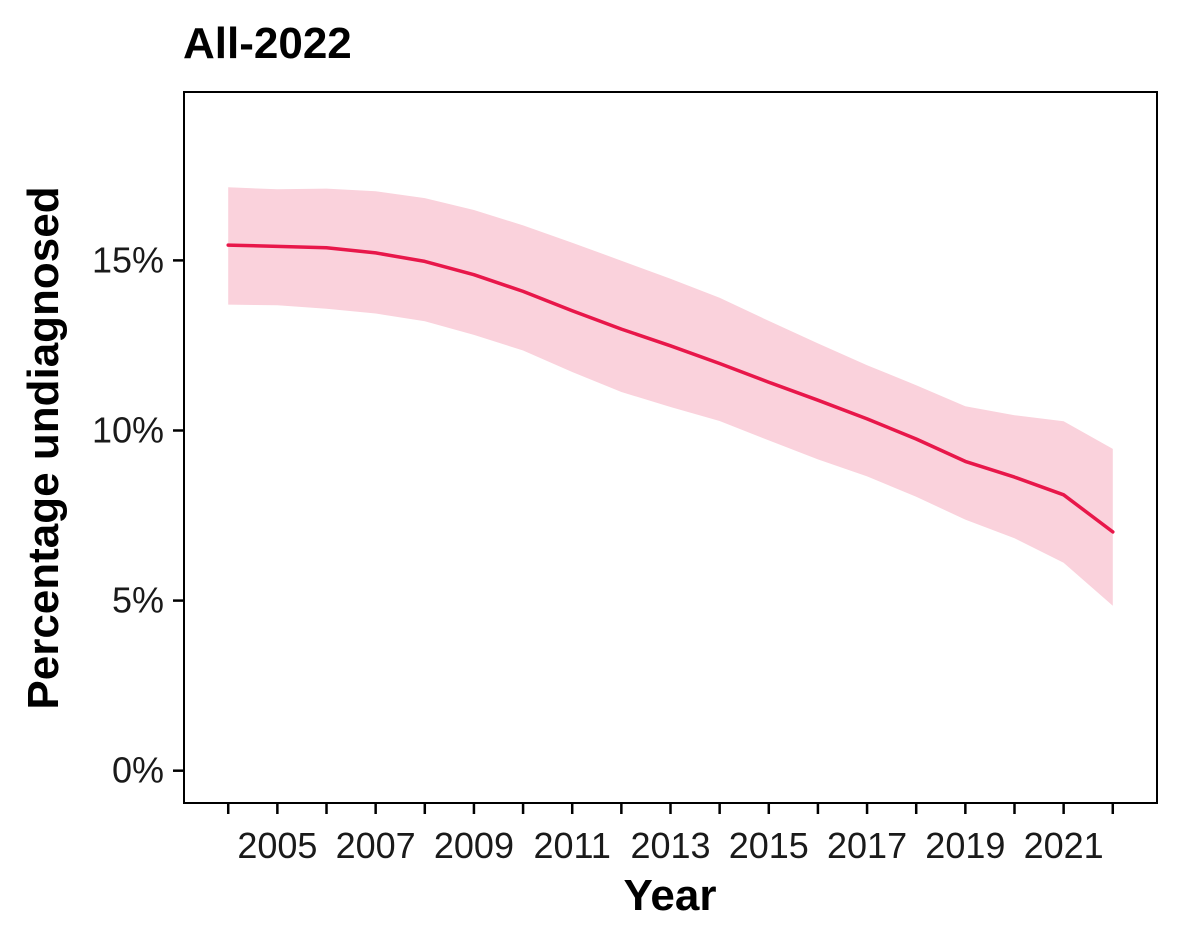  I want to click on y-tick-label: 15%, so click(128, 259).